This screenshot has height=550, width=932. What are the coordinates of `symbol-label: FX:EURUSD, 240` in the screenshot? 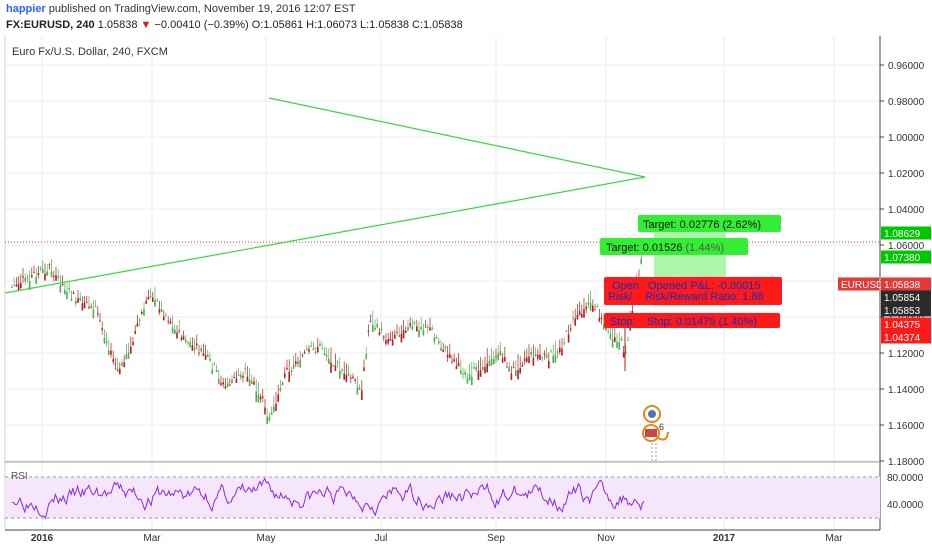 It's located at (50, 25).